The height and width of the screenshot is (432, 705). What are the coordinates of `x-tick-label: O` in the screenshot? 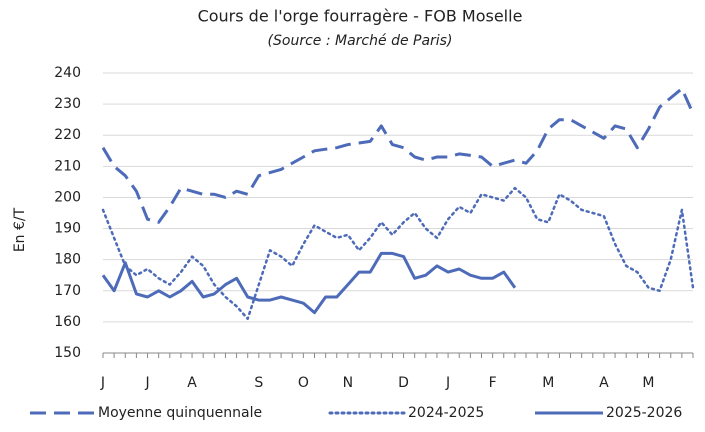 It's located at (303, 383).